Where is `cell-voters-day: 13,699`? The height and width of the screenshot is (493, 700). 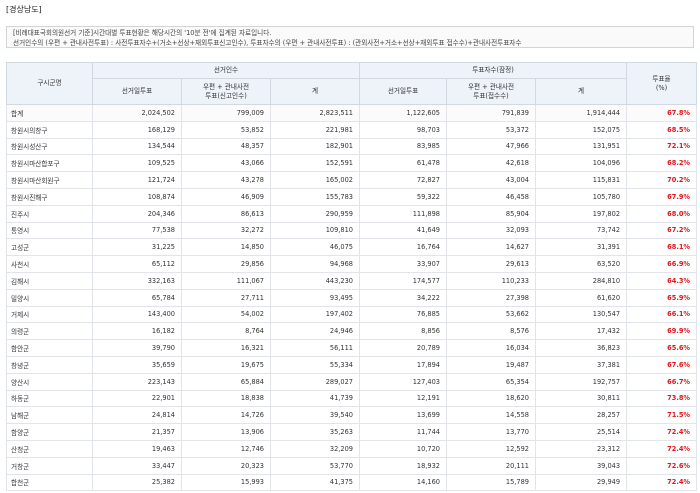
cell-voters-day: 13,699 is located at coordinates (403, 415).